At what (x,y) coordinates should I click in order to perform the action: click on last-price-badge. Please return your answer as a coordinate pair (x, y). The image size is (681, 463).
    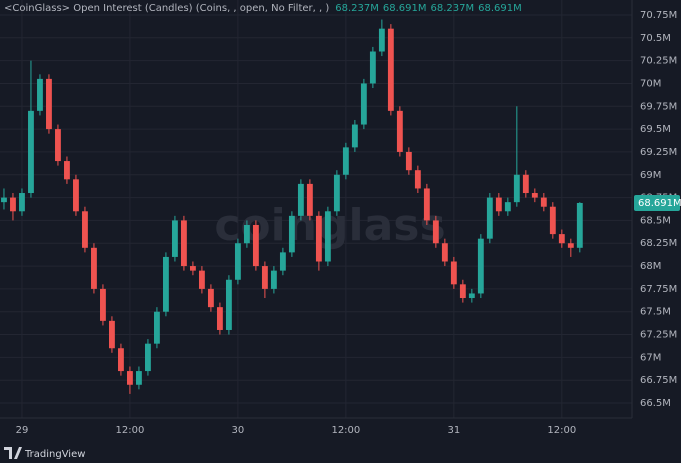
    Looking at the image, I should click on (657, 202).